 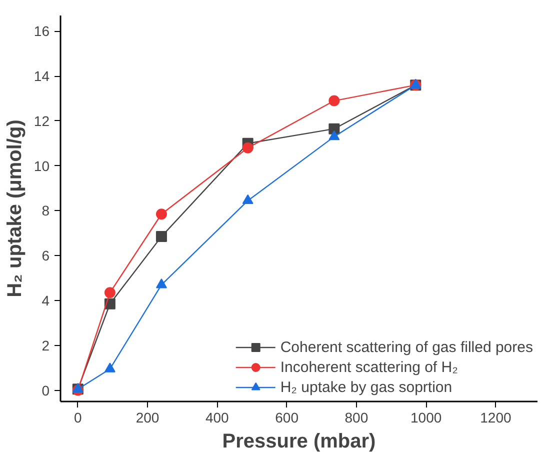 I want to click on y-tick-label: 10, so click(x=42, y=166).